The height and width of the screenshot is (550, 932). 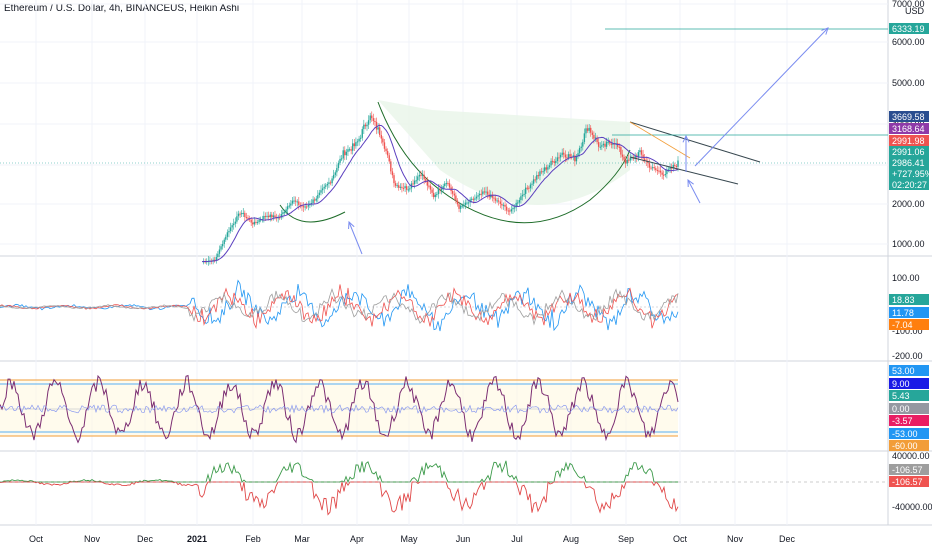 I want to click on volume-tick-label: -40000.00, so click(x=912, y=507).